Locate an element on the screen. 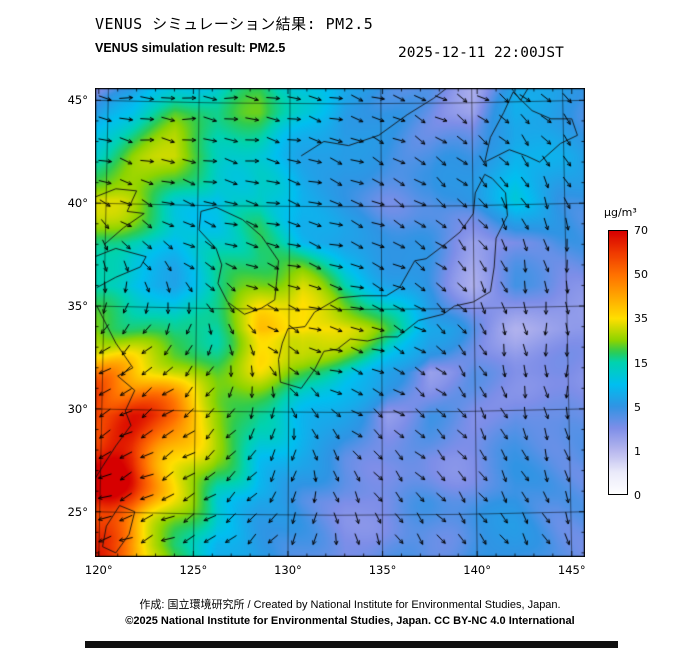 The image size is (700, 649). lon-tick-label: 130° is located at coordinates (288, 570).